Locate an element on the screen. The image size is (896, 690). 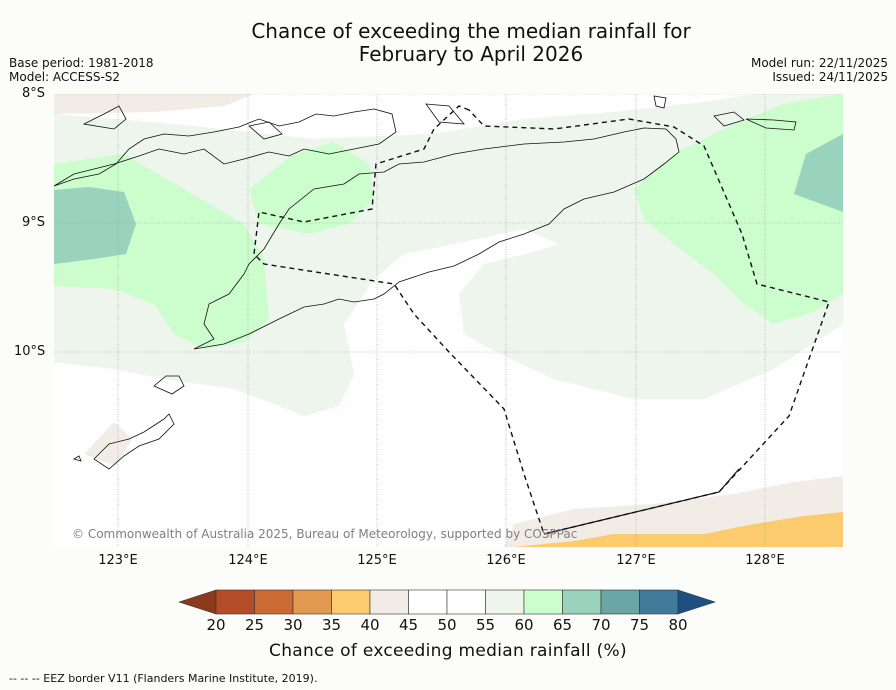
green-region-timor is located at coordinates (311, 188).